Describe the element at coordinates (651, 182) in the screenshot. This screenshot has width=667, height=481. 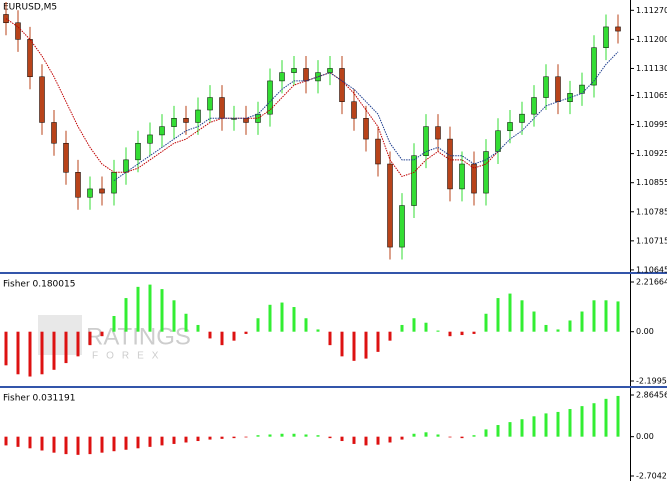
I see `y-tick-label: 1.10855` at that location.